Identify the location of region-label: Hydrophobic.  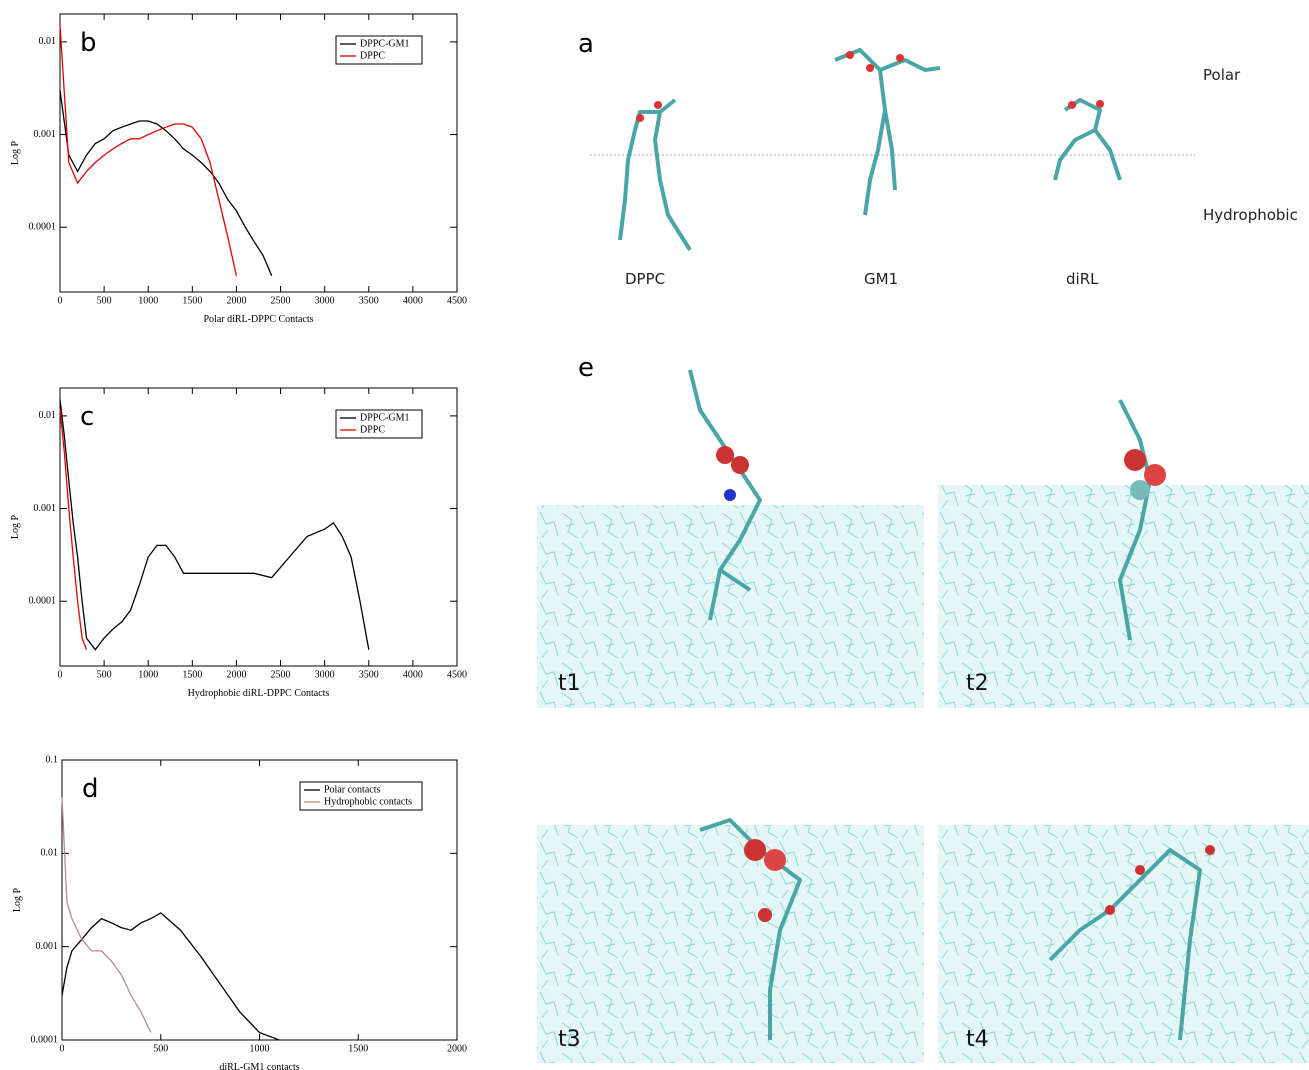
(1250, 215).